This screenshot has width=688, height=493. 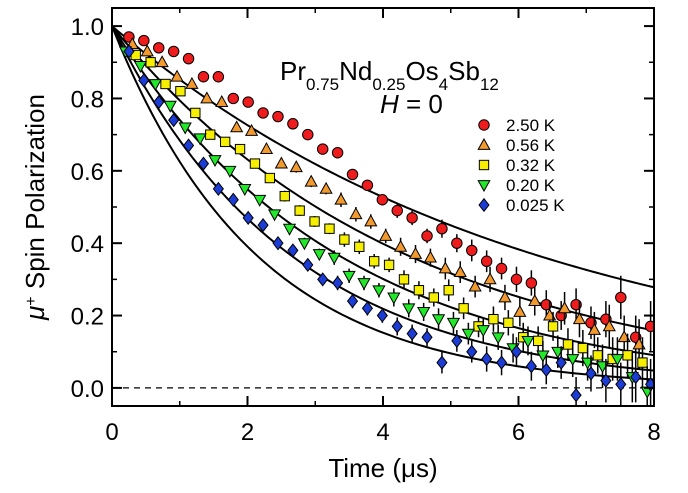 I want to click on x-axis-label: Time (μs), so click(x=382, y=468).